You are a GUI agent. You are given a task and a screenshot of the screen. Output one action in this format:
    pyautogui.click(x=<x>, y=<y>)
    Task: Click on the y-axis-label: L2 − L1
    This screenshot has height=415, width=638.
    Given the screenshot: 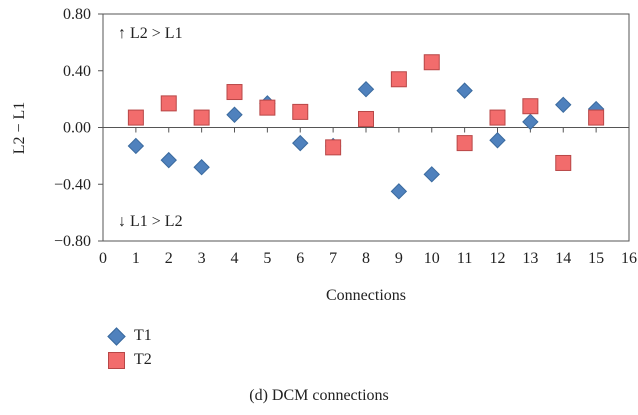 What is the action you would take?
    pyautogui.click(x=19, y=128)
    